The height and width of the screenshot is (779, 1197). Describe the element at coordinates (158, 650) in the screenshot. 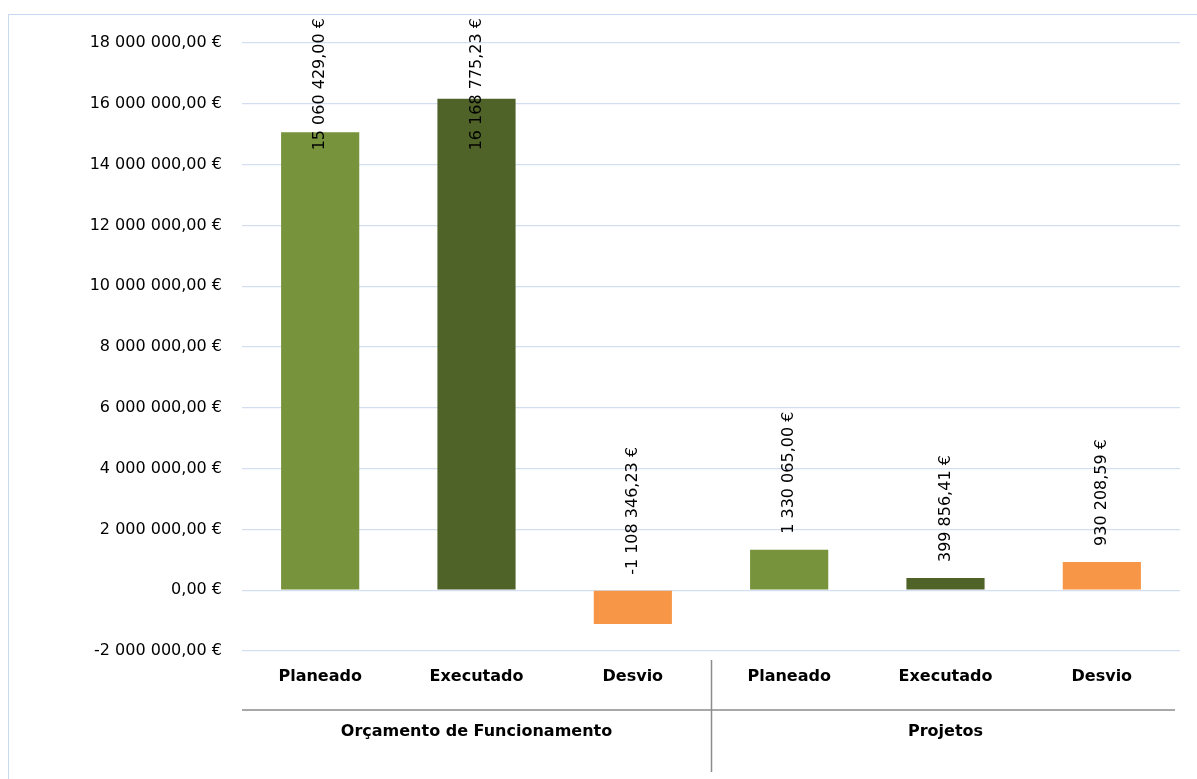

I see `y-tick-label: -2 000 000,00 €` at that location.